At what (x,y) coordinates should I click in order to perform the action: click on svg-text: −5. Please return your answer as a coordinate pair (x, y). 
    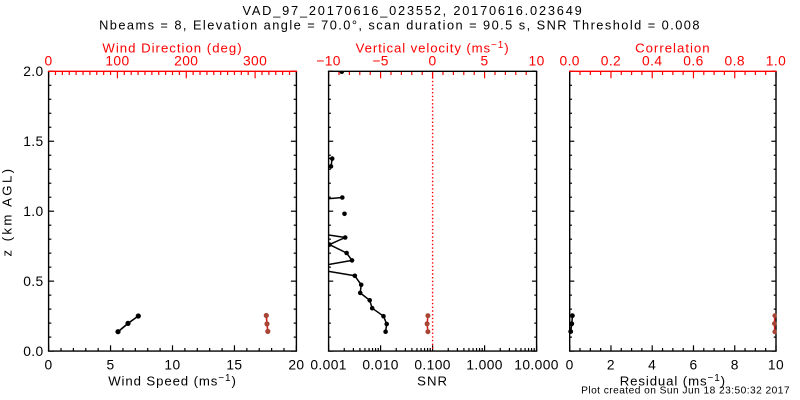
    Looking at the image, I should click on (380, 61).